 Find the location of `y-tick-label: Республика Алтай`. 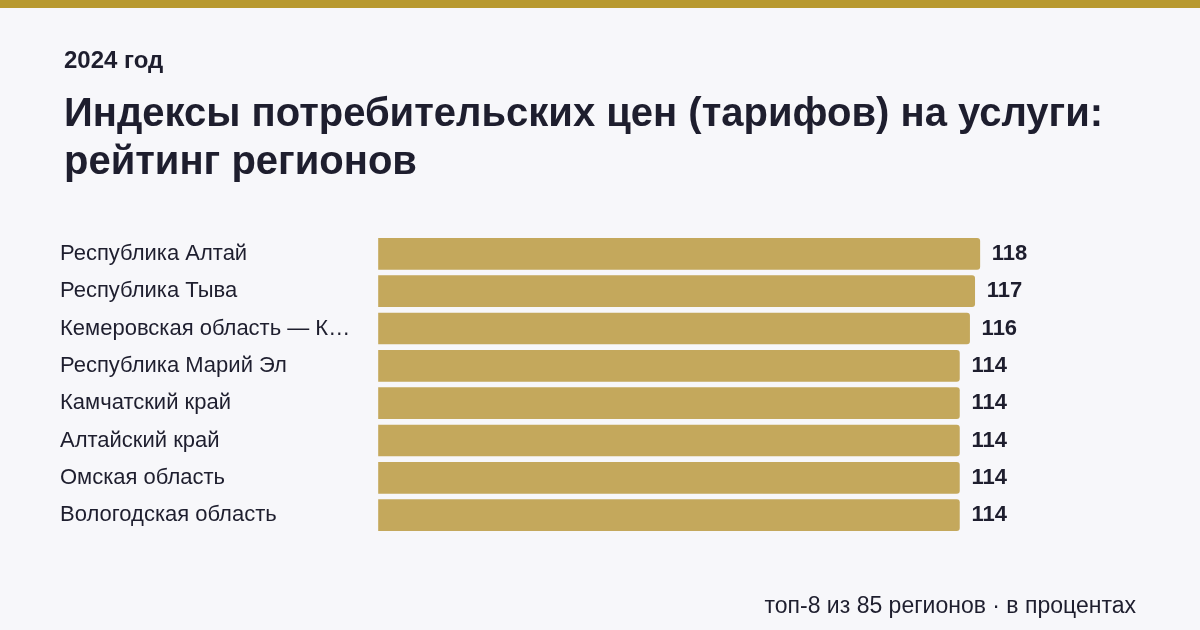

y-tick-label: Республика Алтай is located at coordinates (154, 252).